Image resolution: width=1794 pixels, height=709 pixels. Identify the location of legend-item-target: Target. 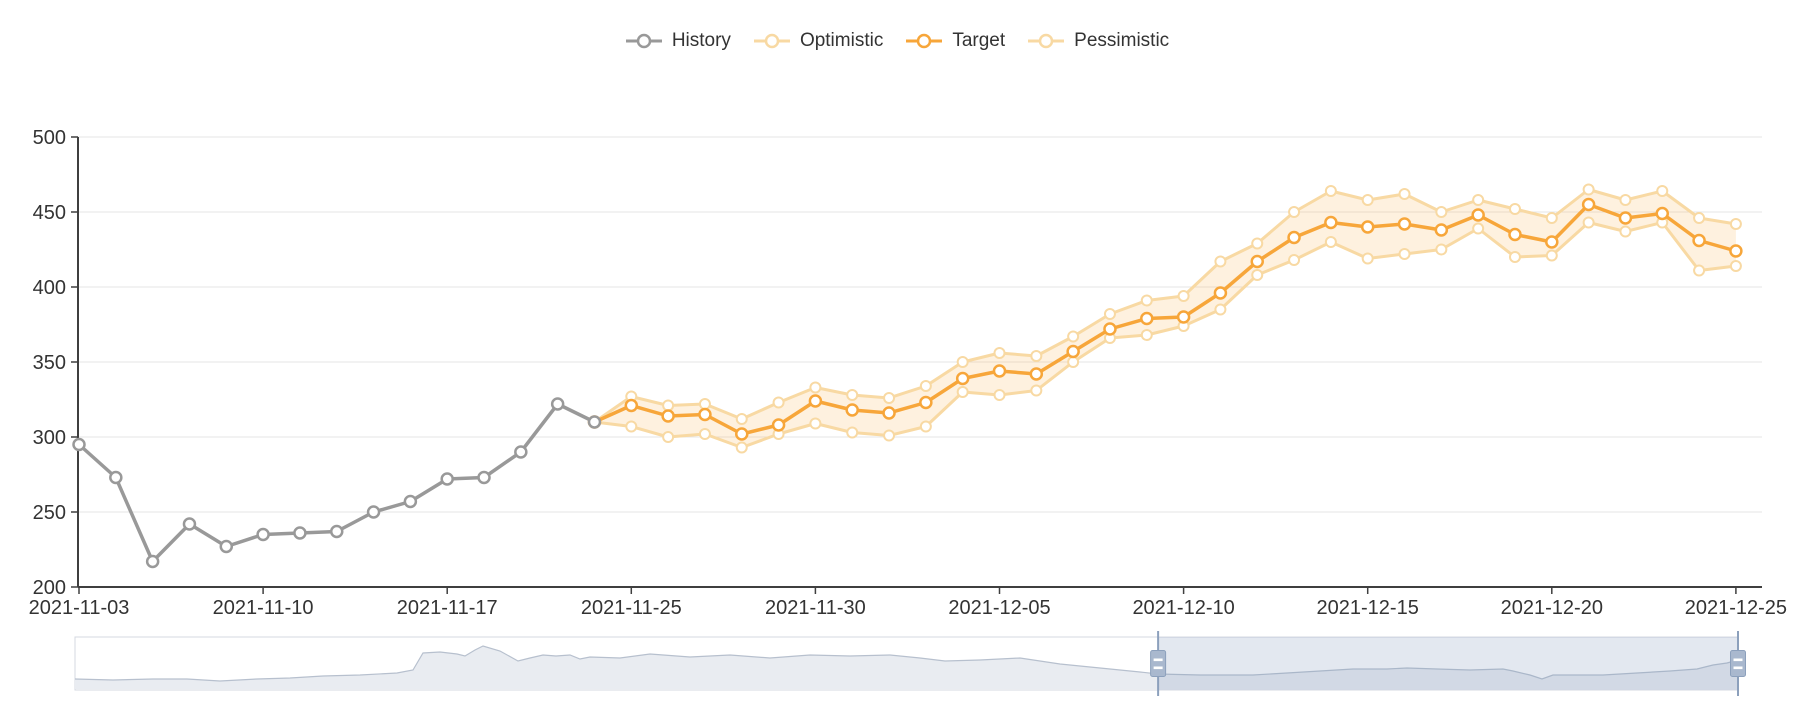
(955, 41).